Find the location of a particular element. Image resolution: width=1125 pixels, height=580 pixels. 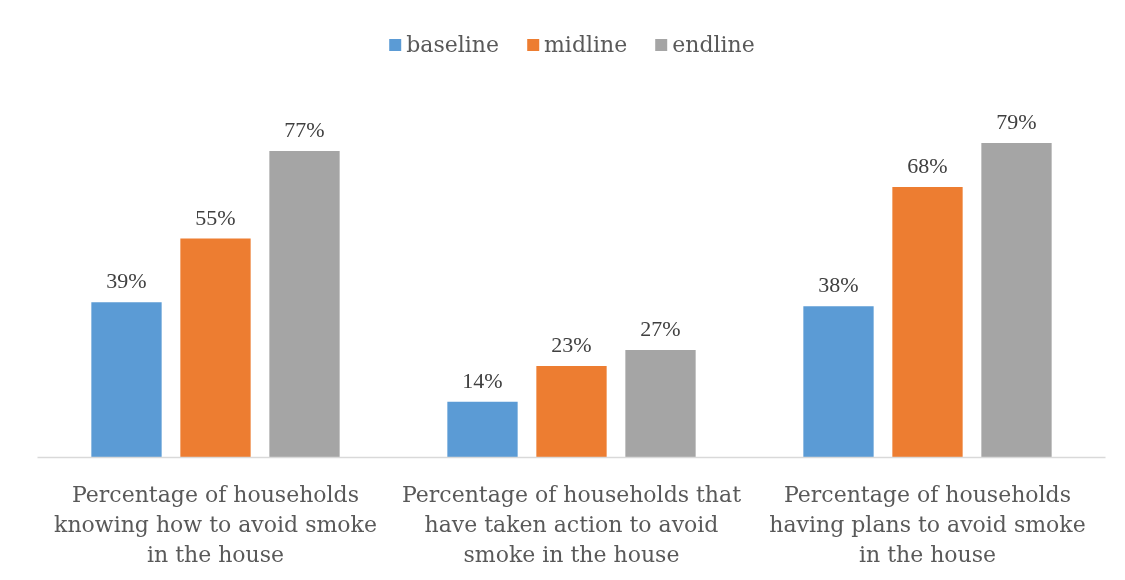

data-label: 38% is located at coordinates (838, 285).